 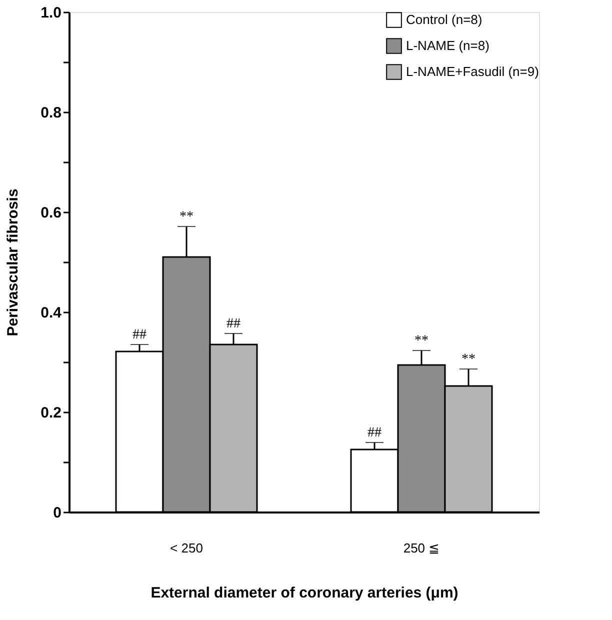 What do you see at coordinates (304, 593) in the screenshot?
I see `x-axis-title: External diameter of coronary arteries (μm)` at bounding box center [304, 593].